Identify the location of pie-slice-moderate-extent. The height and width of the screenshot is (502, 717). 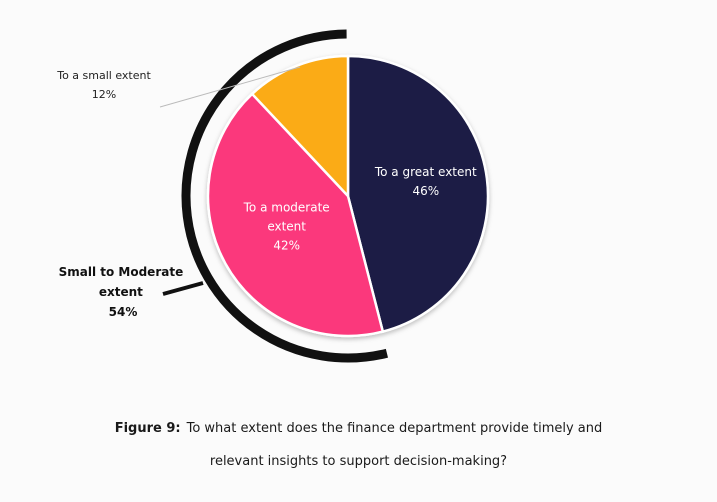
(295, 215).